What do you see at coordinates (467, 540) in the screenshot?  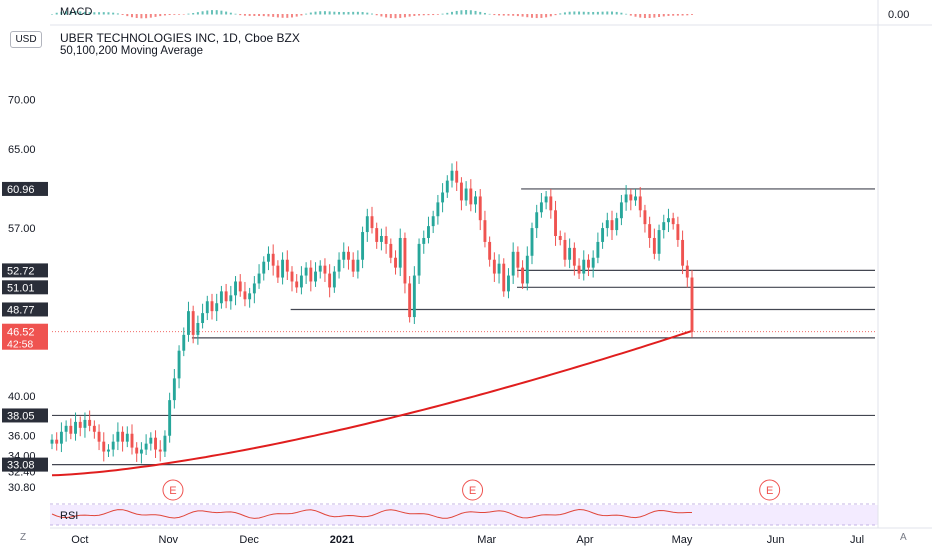 I see `time-axis: Oct Nov Dec 2021 Mar Apr May Jun Jul` at bounding box center [467, 540].